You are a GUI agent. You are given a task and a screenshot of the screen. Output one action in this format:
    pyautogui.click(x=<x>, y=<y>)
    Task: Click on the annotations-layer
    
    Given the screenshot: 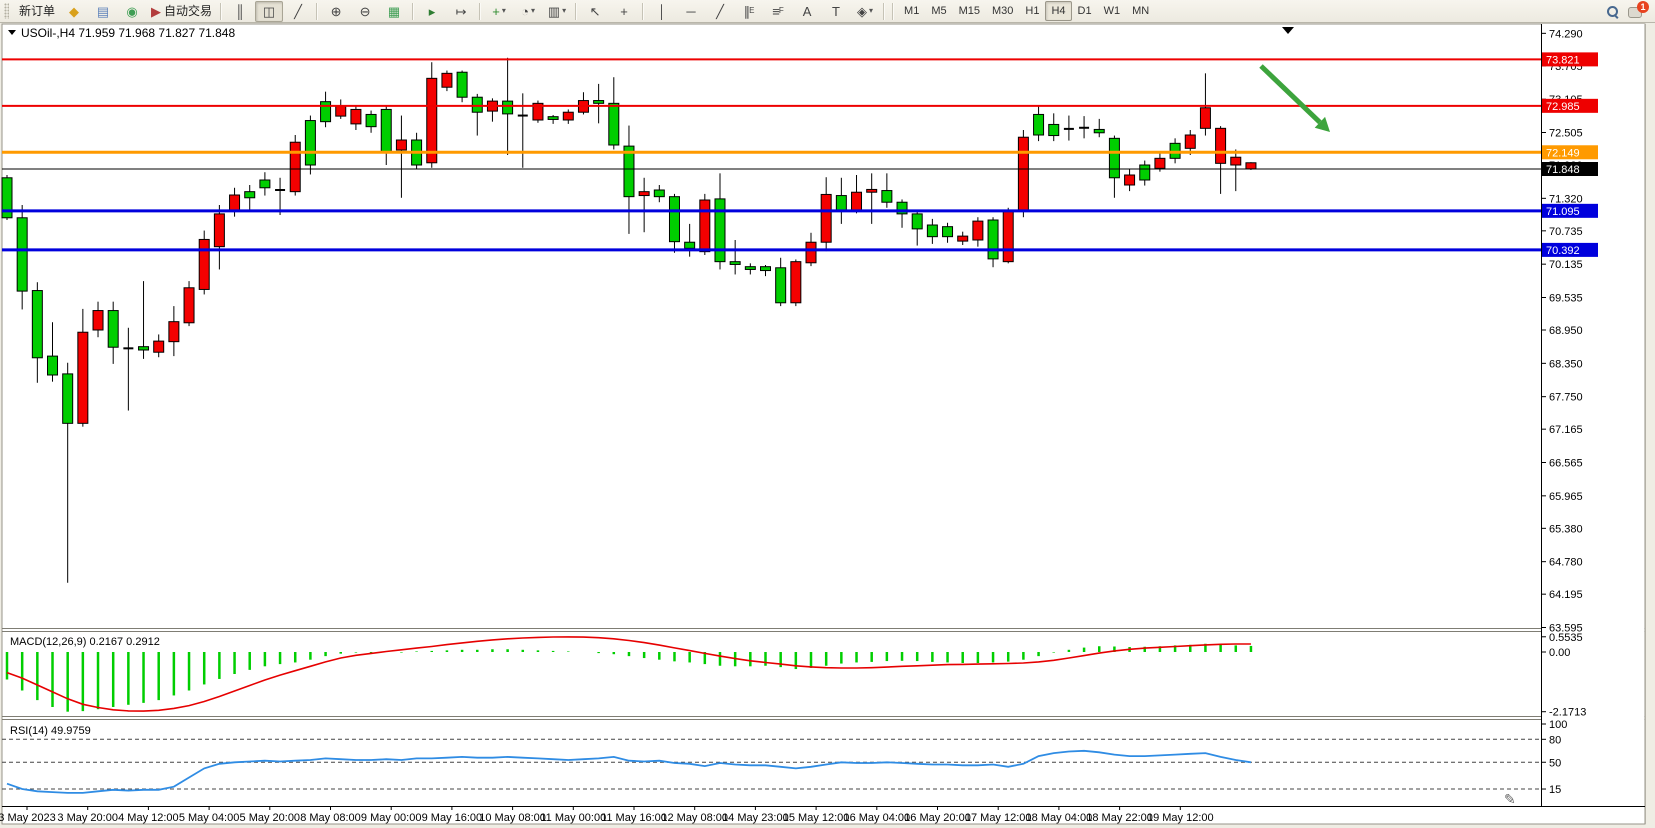 What is the action you would take?
    pyautogui.click(x=1294, y=79)
    